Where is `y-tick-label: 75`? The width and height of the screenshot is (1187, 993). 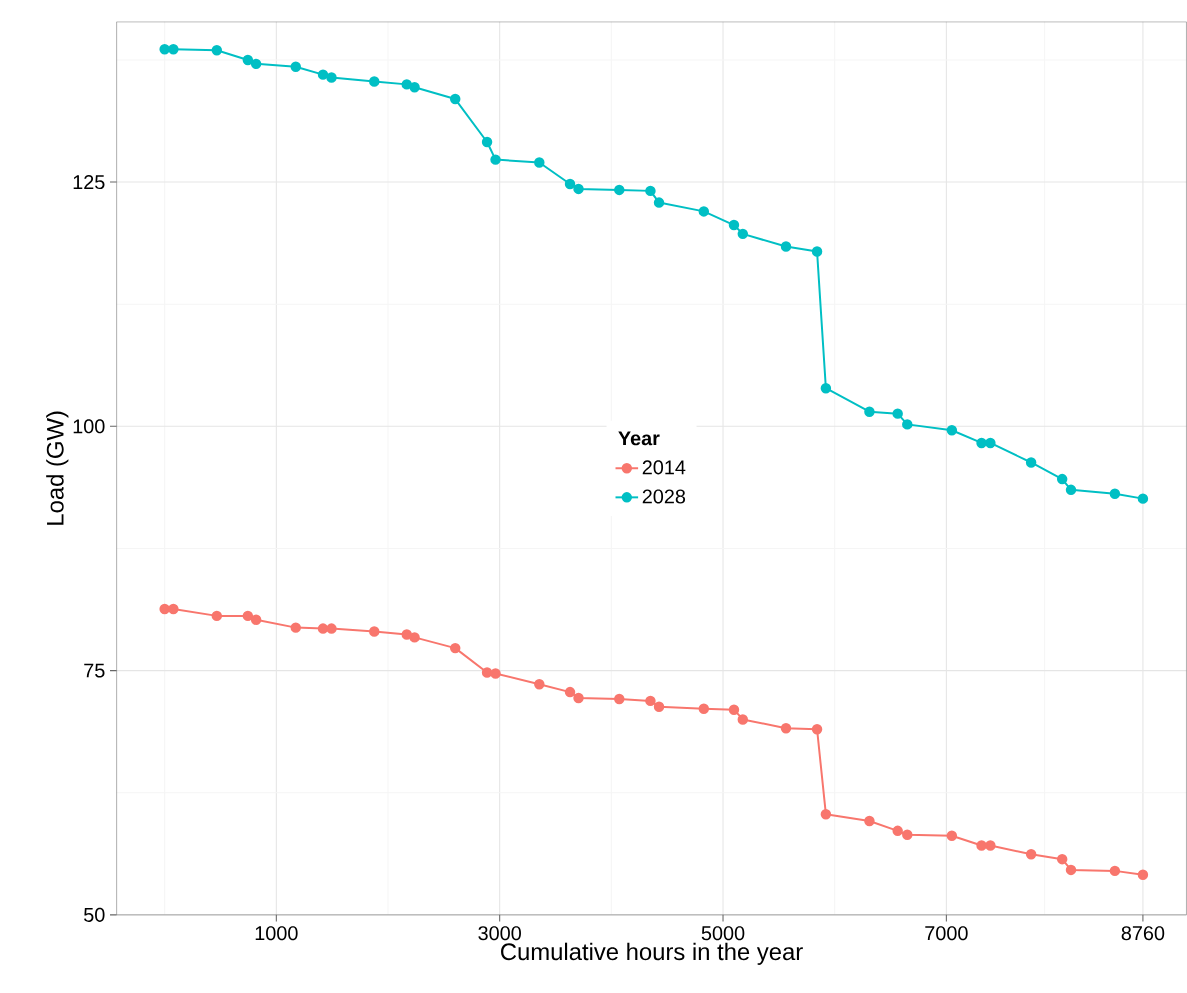
y-tick-label: 75 is located at coordinates (94, 670).